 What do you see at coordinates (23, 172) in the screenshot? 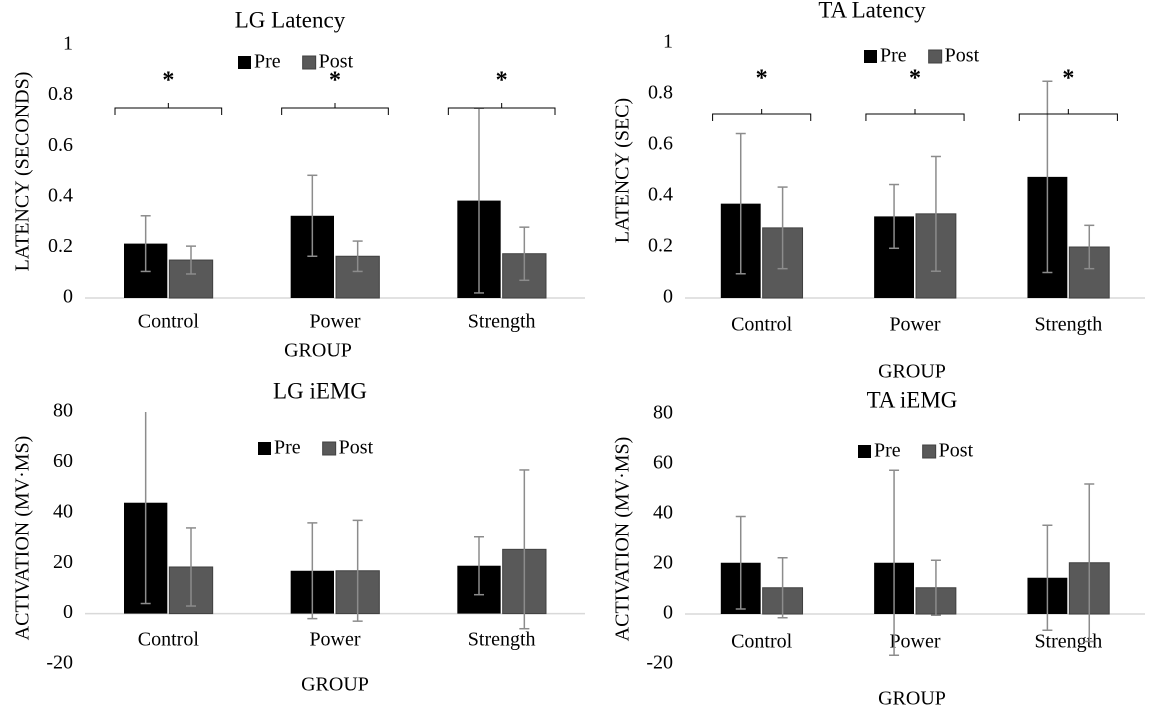
I see `y-axis-label: LATENCY (SECONDS)` at bounding box center [23, 172].